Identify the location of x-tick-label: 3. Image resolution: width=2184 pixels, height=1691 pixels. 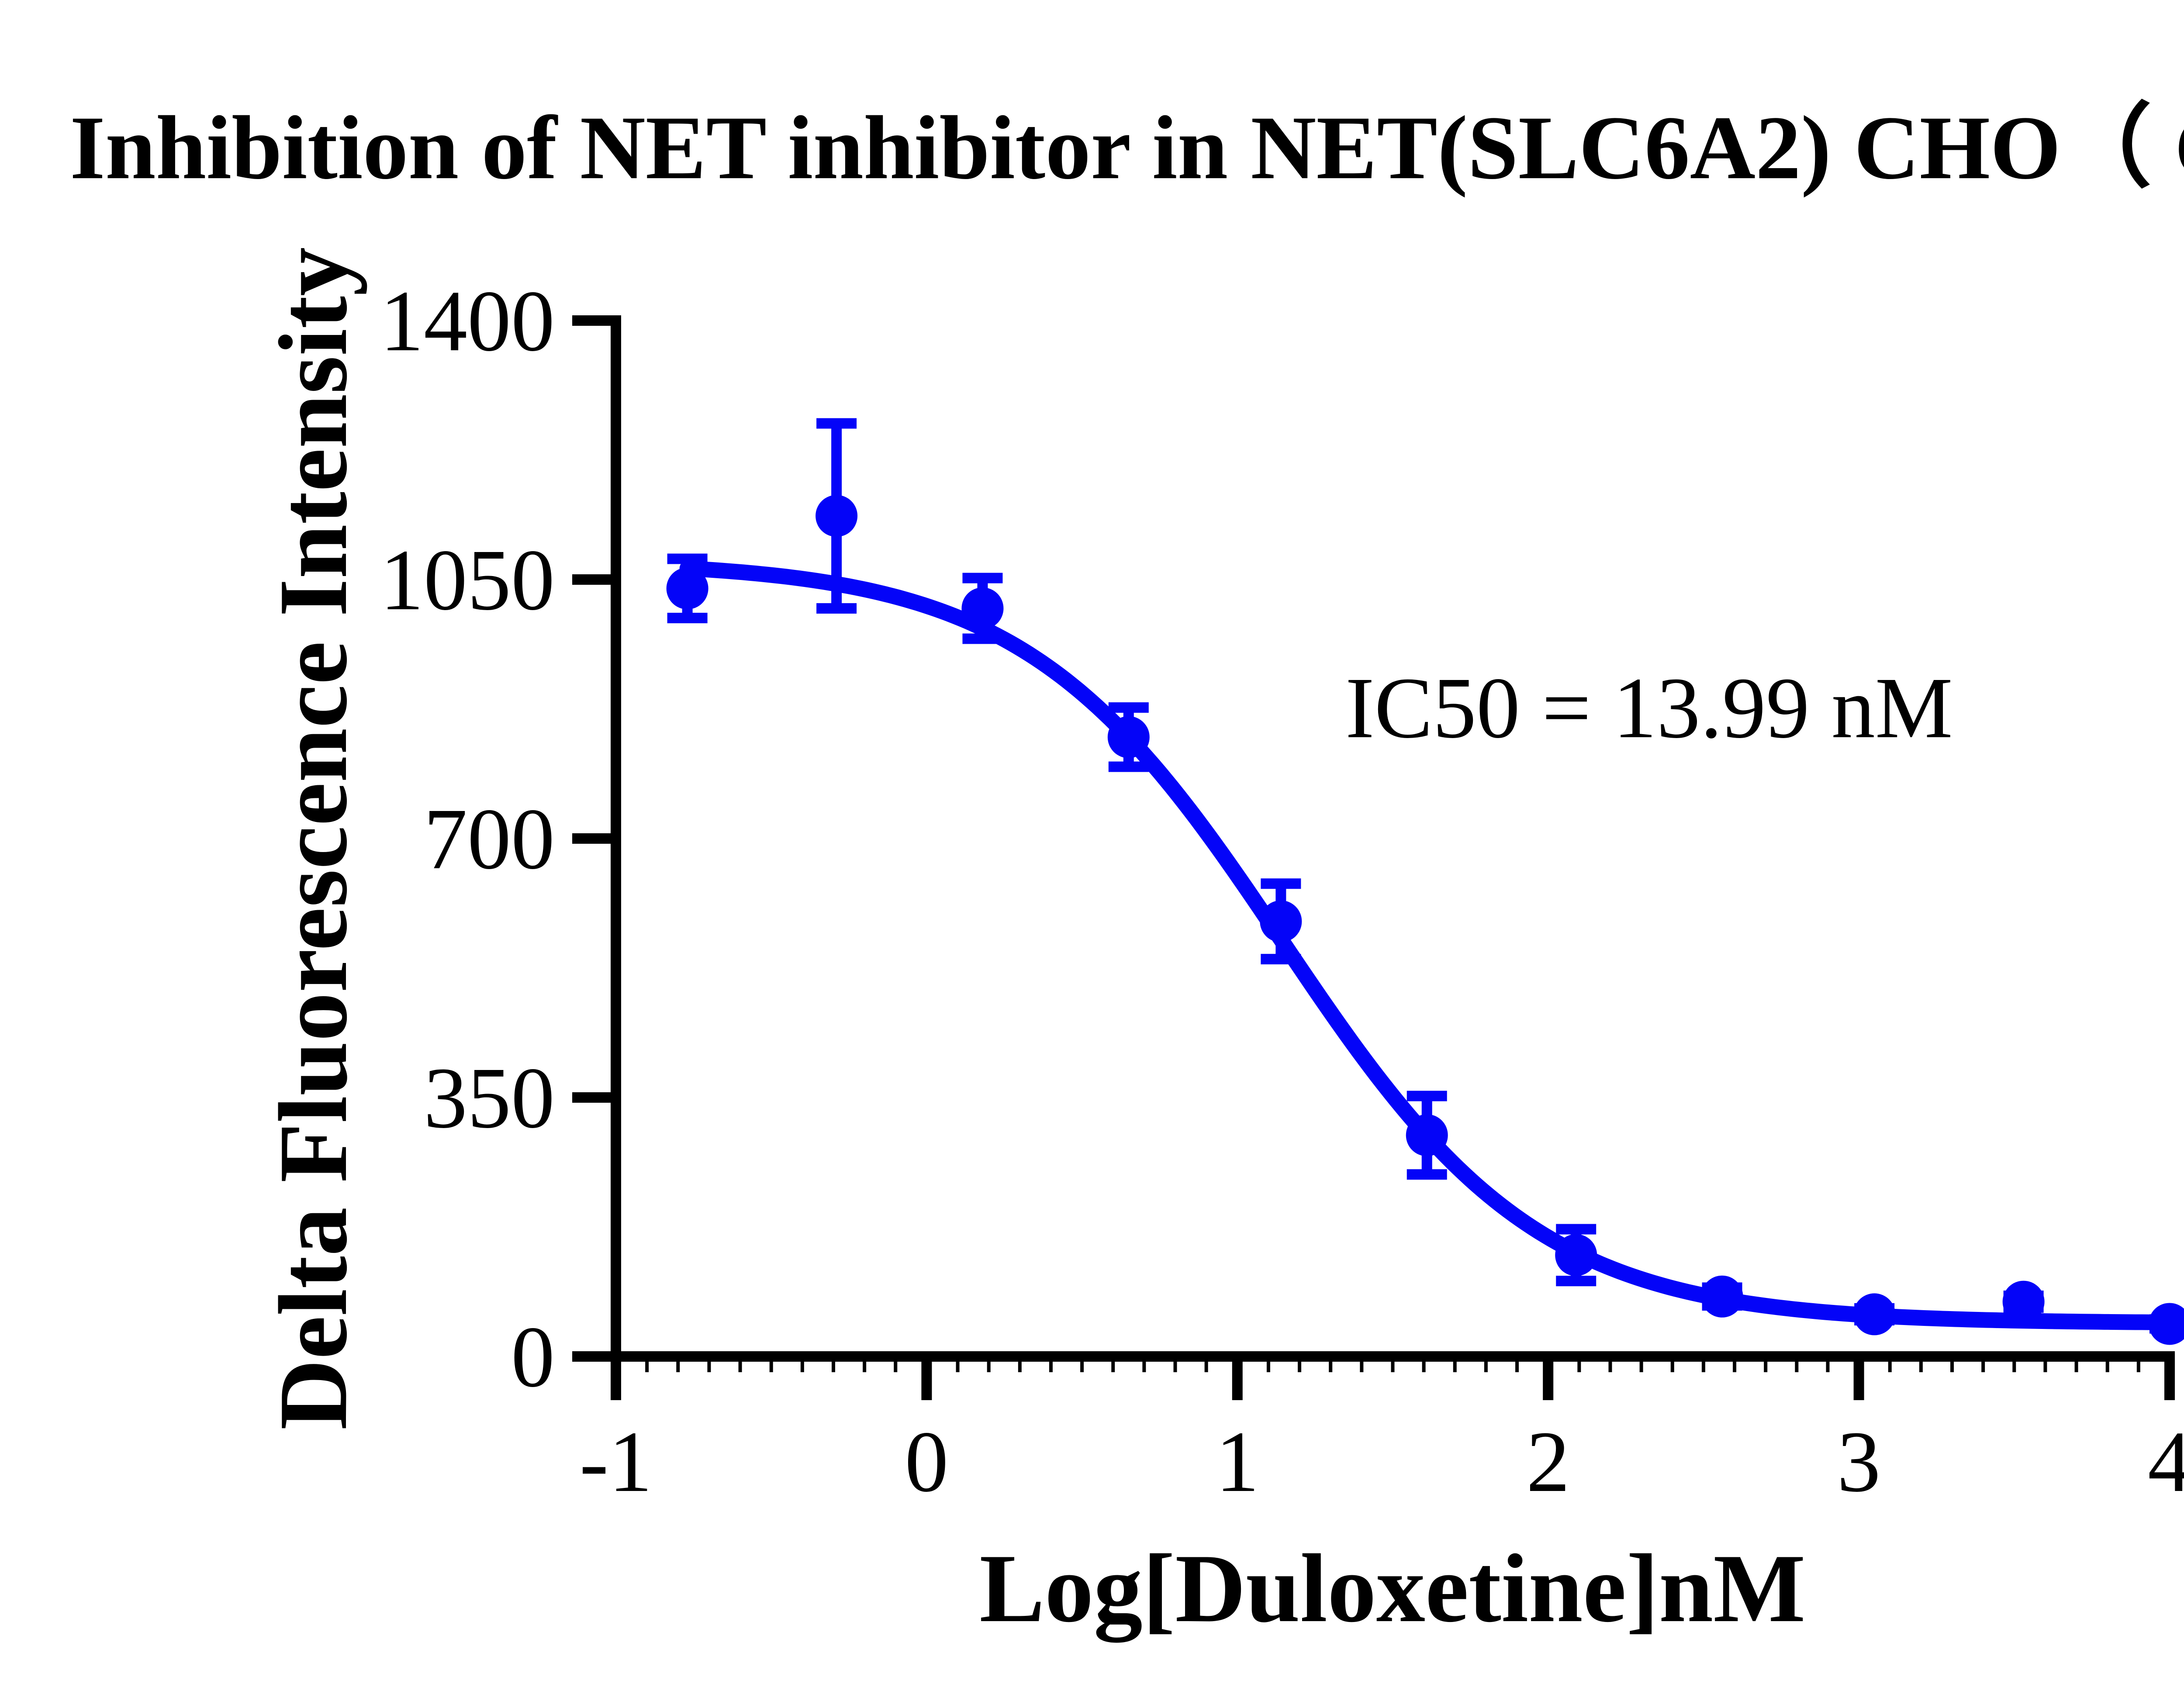
(1859, 1462).